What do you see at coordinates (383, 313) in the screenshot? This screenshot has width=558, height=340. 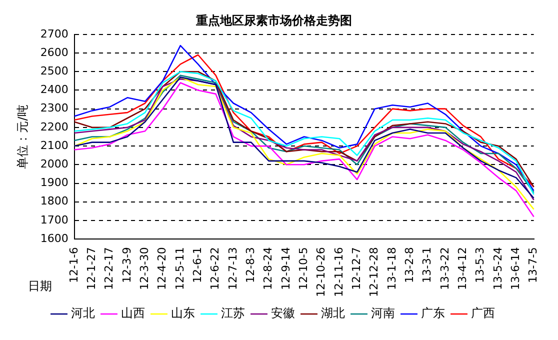 I see `legend-label: 河南` at bounding box center [383, 313].